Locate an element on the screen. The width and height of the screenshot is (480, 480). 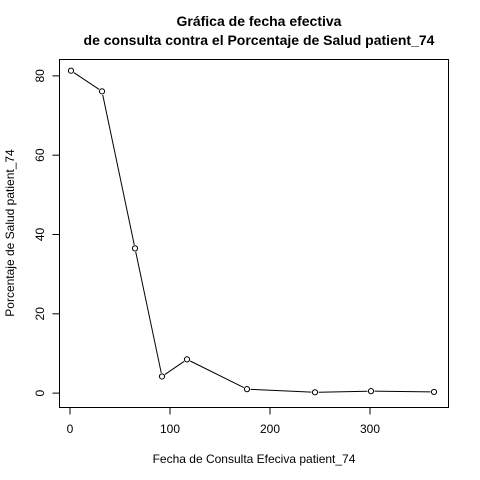
y-axis: 0 20 40 60 80 is located at coordinates (46, 232).